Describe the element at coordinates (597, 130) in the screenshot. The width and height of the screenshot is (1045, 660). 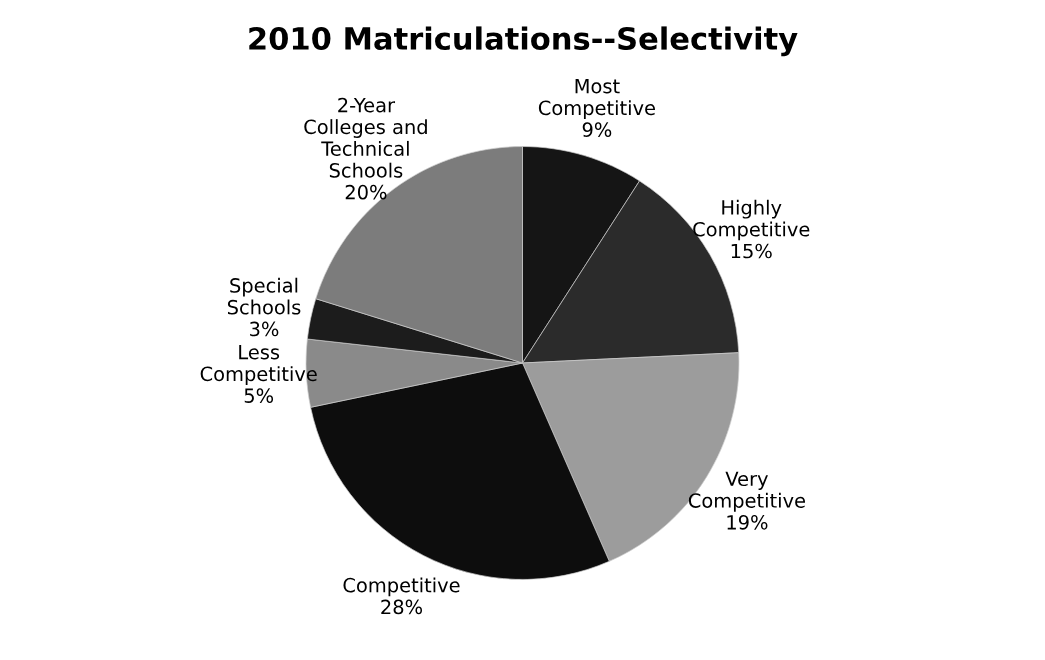
I see `data-label: 9%` at that location.